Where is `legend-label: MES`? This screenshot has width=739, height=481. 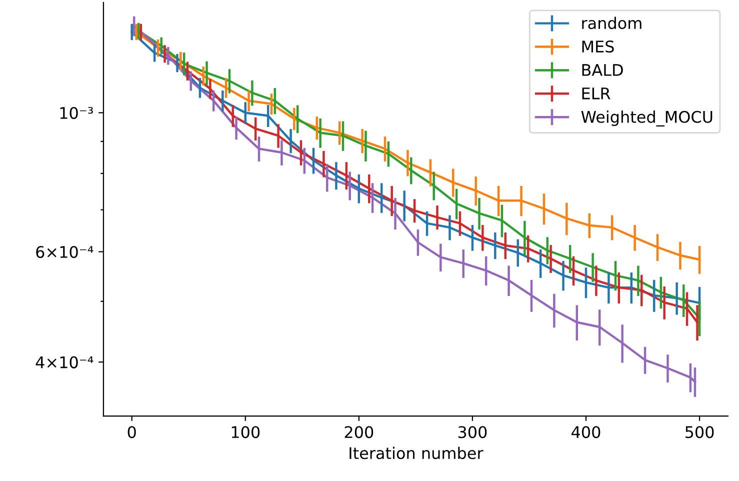 legend-label: MES is located at coordinates (598, 46).